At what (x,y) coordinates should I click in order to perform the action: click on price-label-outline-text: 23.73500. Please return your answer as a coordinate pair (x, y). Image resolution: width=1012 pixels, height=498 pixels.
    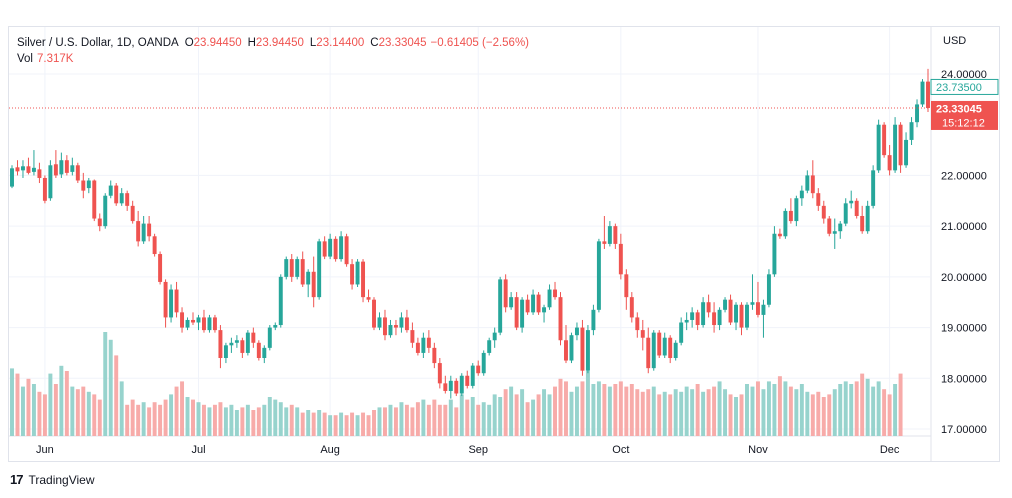
    Looking at the image, I should click on (959, 88).